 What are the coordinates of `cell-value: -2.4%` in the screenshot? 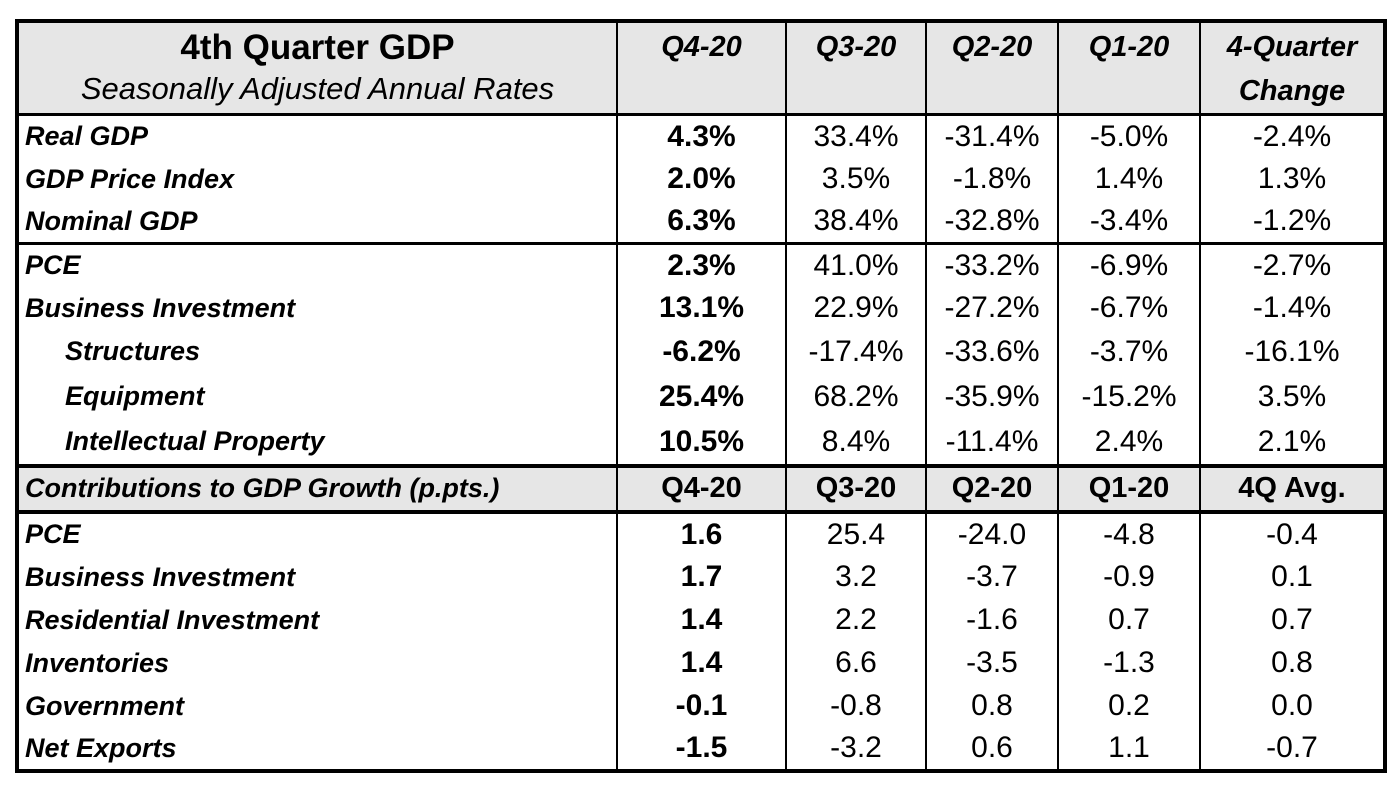 It's located at (1292, 135).